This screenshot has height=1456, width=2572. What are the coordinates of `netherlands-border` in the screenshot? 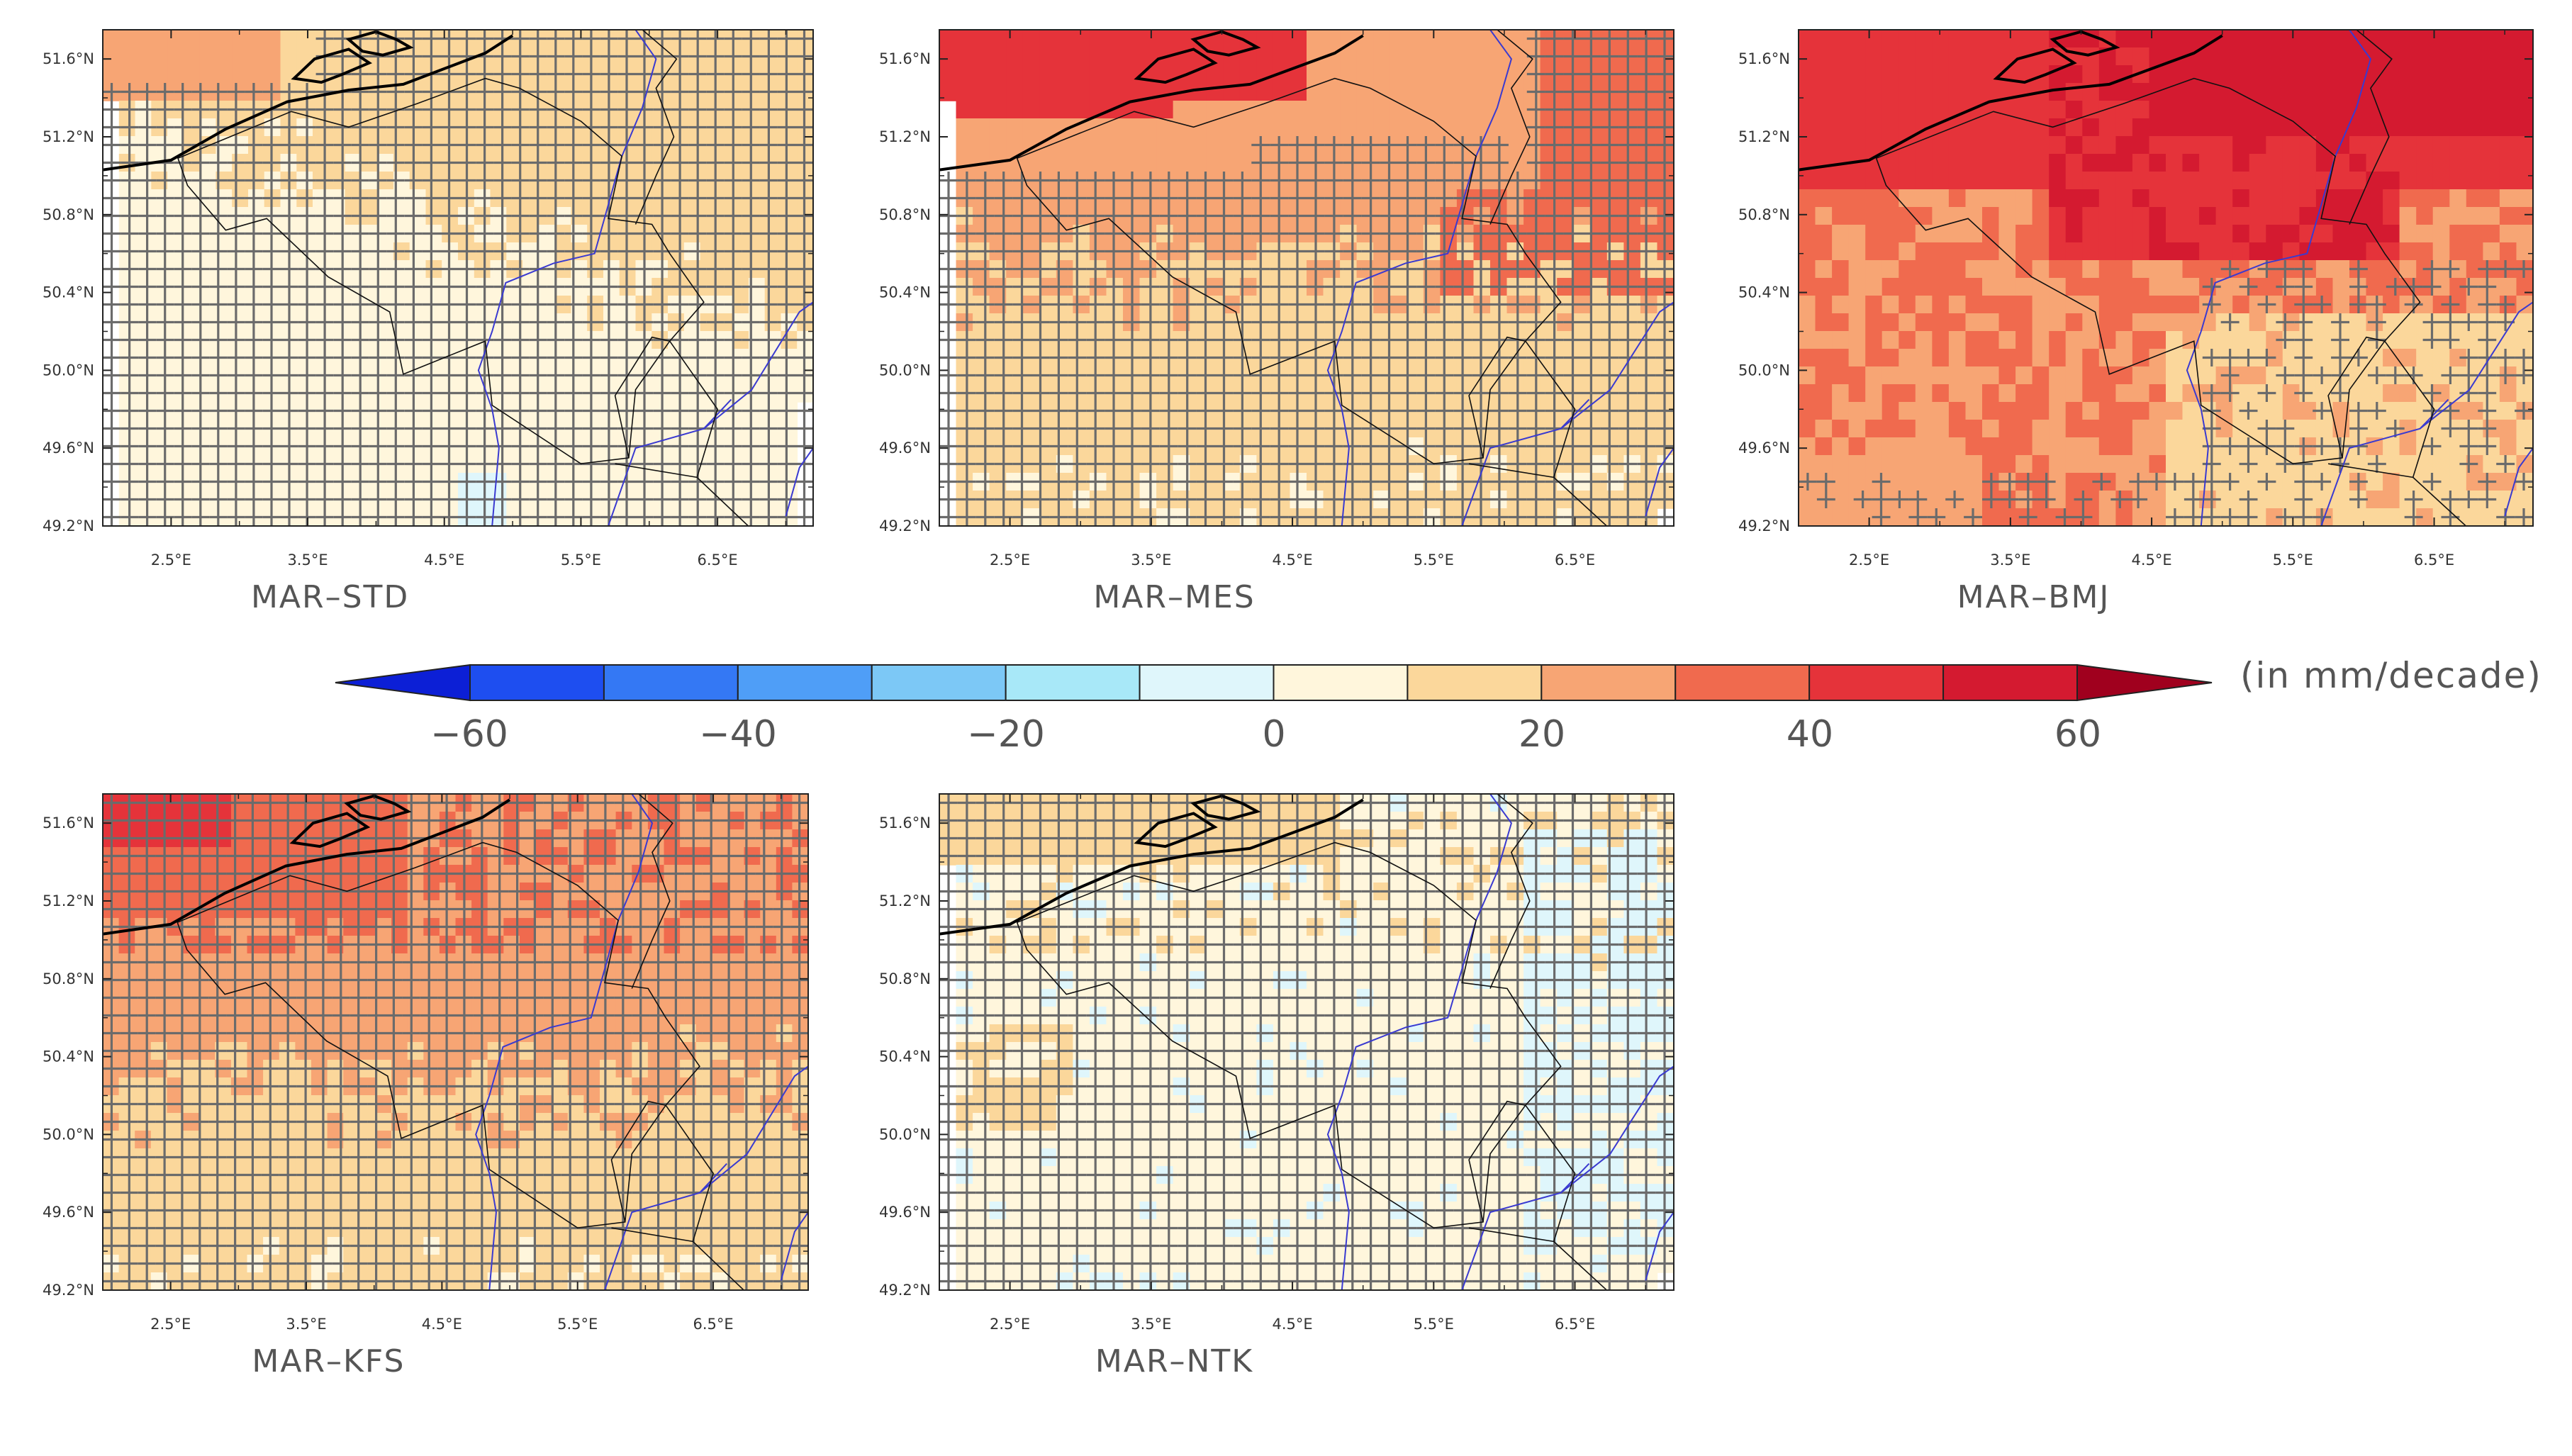 It's located at (656, 128).